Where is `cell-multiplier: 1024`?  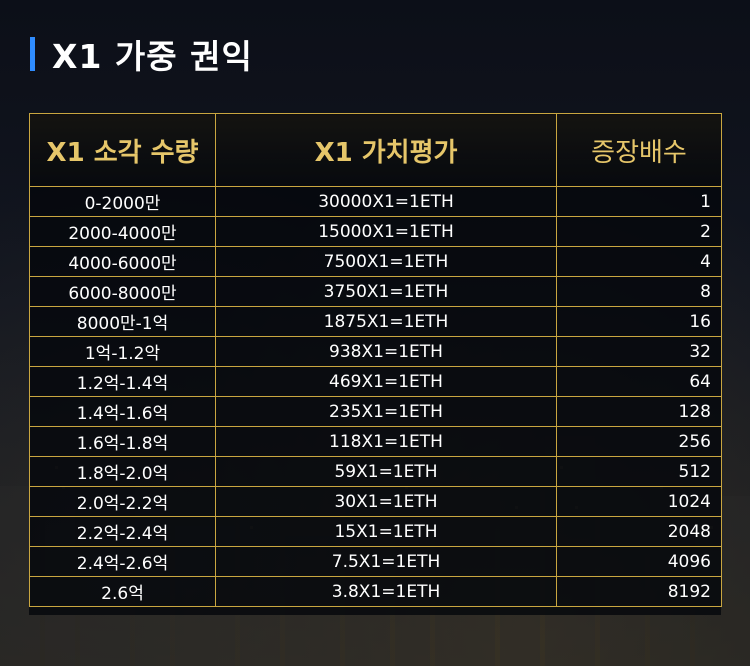
cell-multiplier: 1024 is located at coordinates (639, 501).